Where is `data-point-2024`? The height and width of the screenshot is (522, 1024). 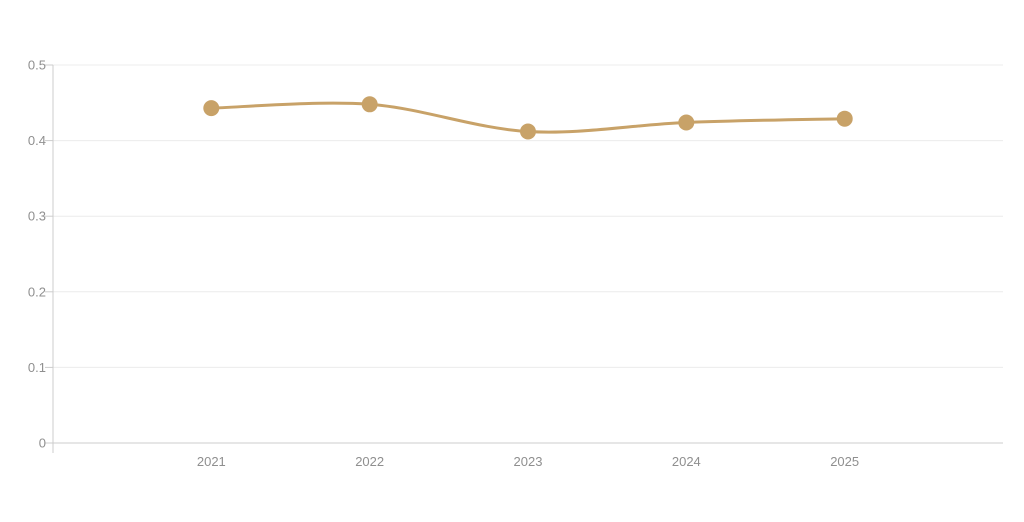 data-point-2024 is located at coordinates (686, 122).